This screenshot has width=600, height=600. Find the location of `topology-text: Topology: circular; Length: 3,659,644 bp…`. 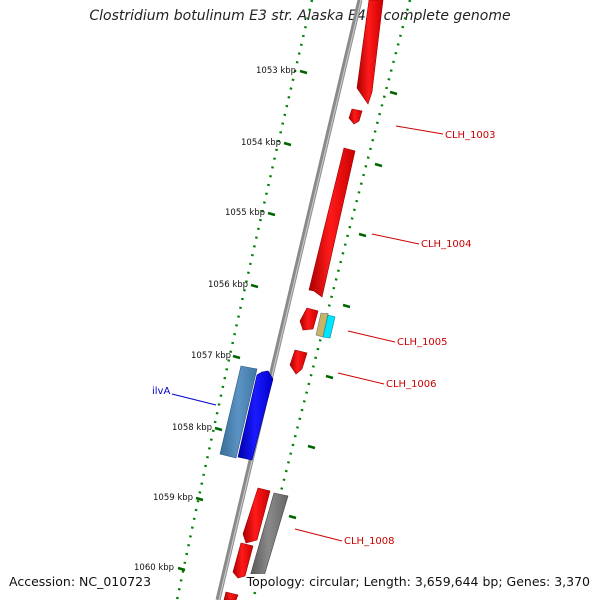

topology-text: Topology: circular; Length: 3,659,644 bp… is located at coordinates (418, 581).